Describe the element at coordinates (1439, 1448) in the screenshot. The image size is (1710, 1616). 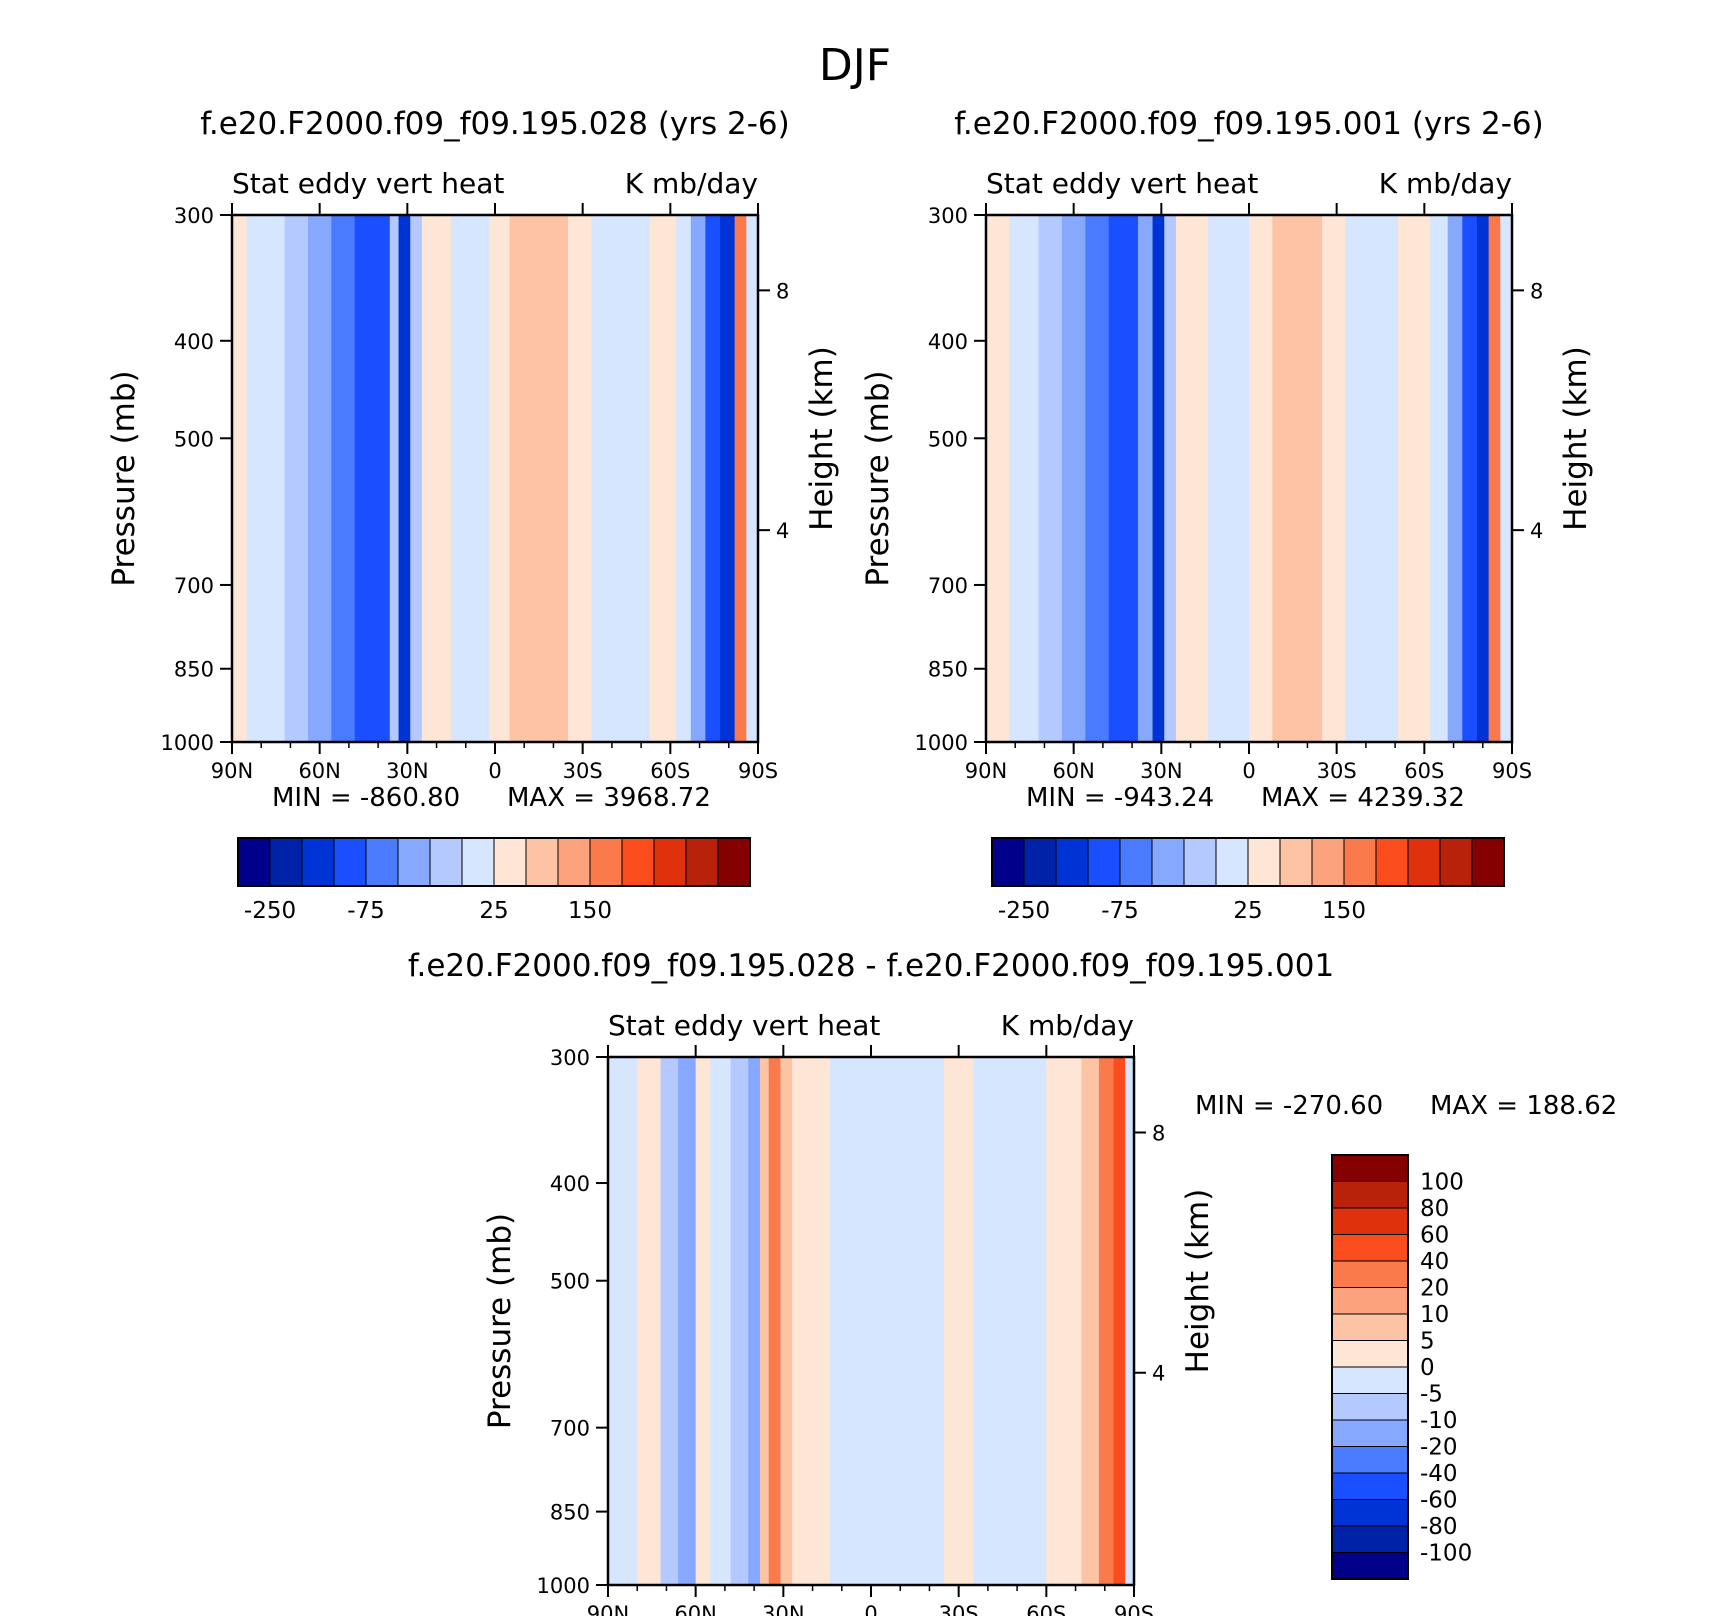
I see `colorbar-label: -20` at that location.